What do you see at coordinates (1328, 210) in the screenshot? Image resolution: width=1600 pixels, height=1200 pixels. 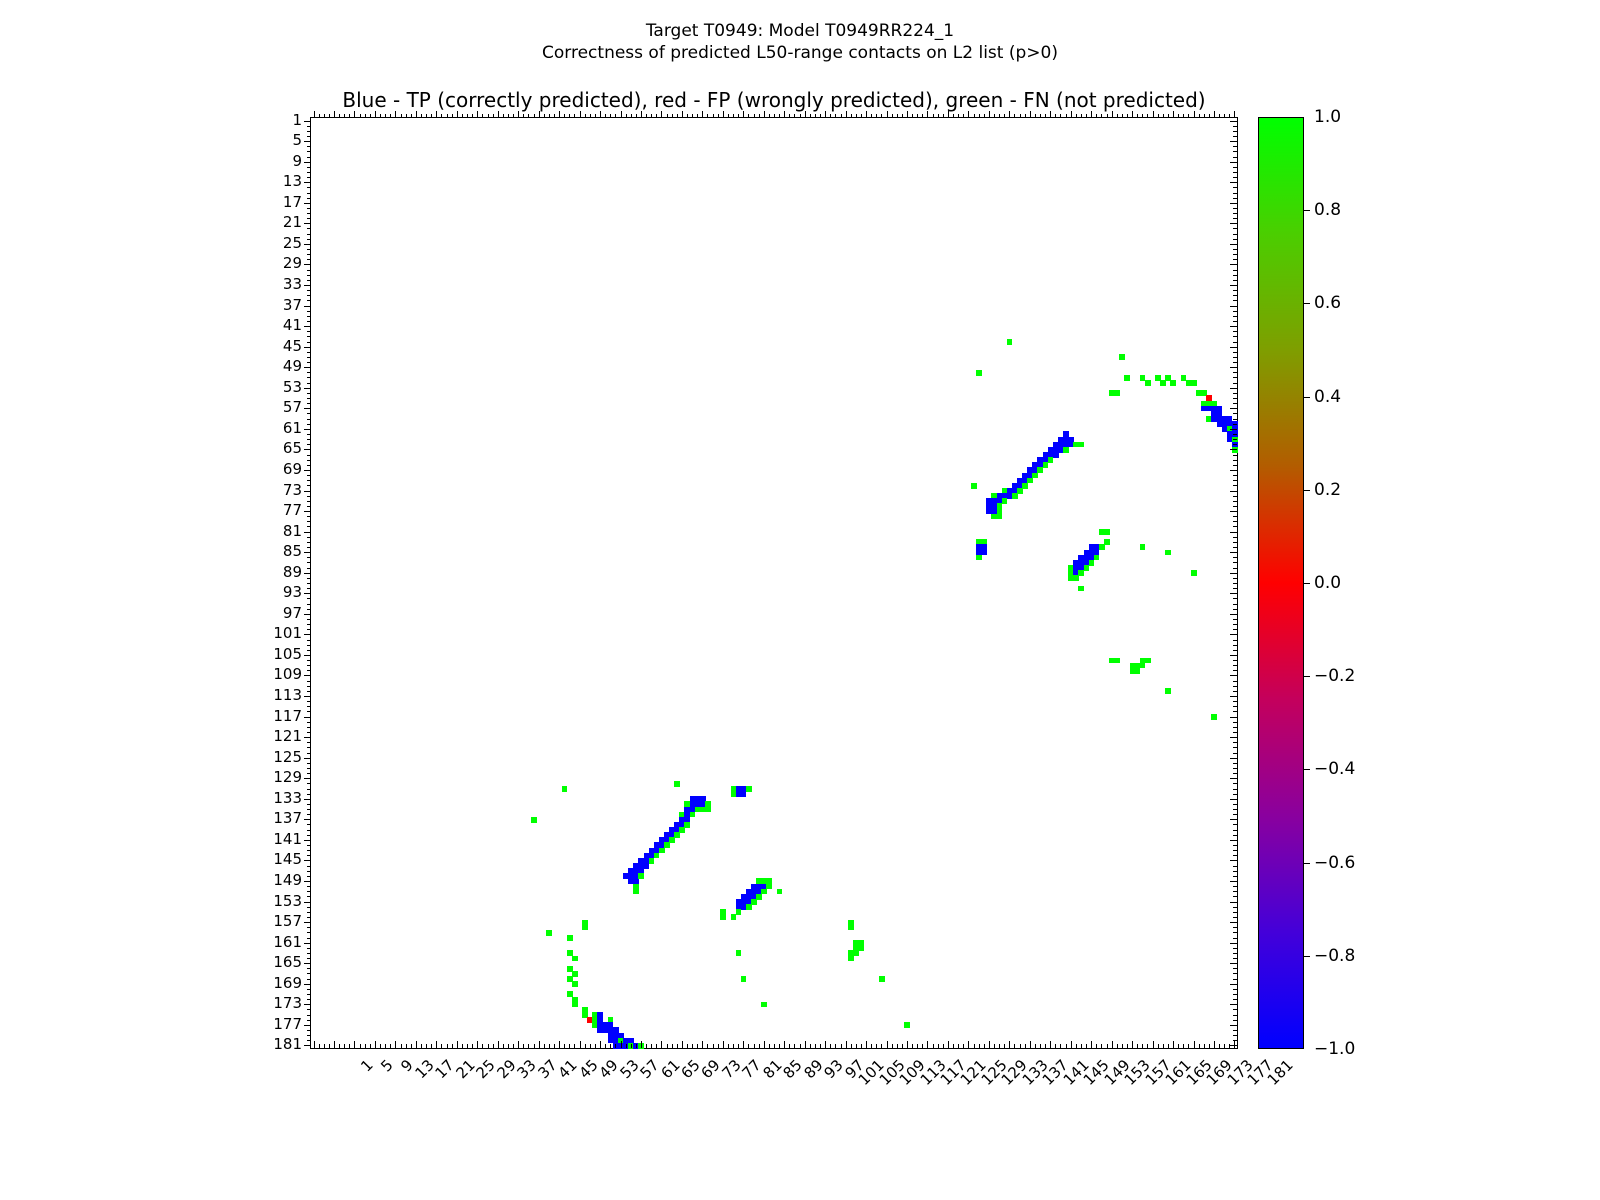 I see `colorbar-tick-label: 0.8` at bounding box center [1328, 210].